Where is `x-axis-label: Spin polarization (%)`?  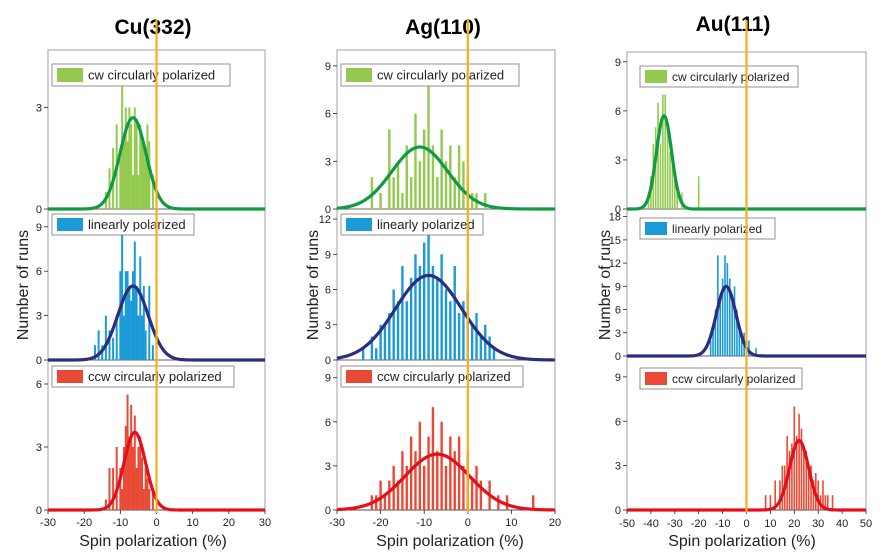 x-axis-label: Spin polarization (%) is located at coordinates (450, 541).